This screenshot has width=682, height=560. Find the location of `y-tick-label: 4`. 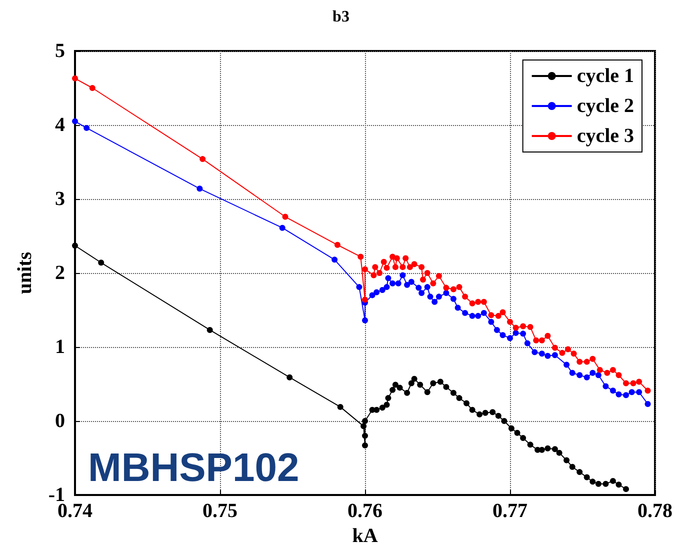

y-tick-label: 4 is located at coordinates (60, 125).